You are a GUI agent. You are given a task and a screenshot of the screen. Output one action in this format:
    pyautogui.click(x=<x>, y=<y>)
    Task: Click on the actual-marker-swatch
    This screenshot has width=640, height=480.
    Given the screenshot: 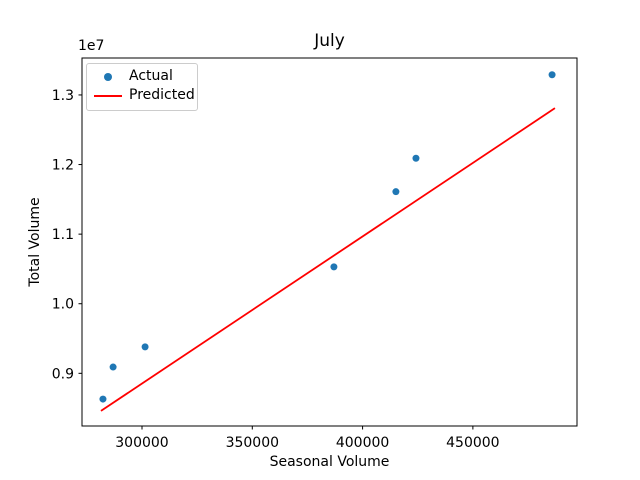 What is the action you would take?
    pyautogui.click(x=108, y=76)
    